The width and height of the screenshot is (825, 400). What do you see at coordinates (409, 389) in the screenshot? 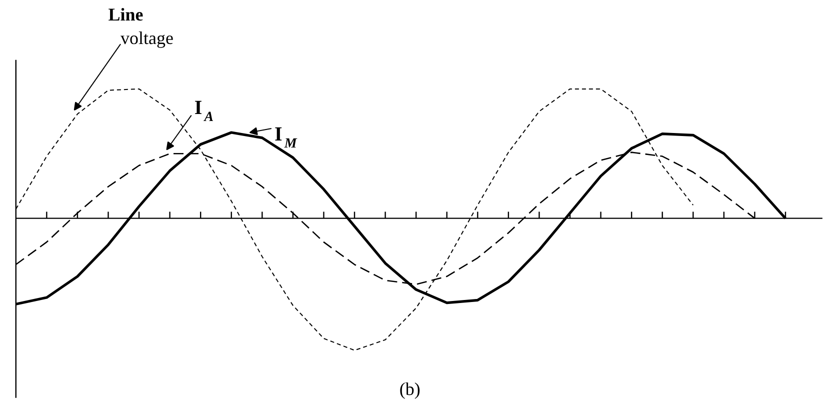
I see `text: (b)` at bounding box center [409, 389].